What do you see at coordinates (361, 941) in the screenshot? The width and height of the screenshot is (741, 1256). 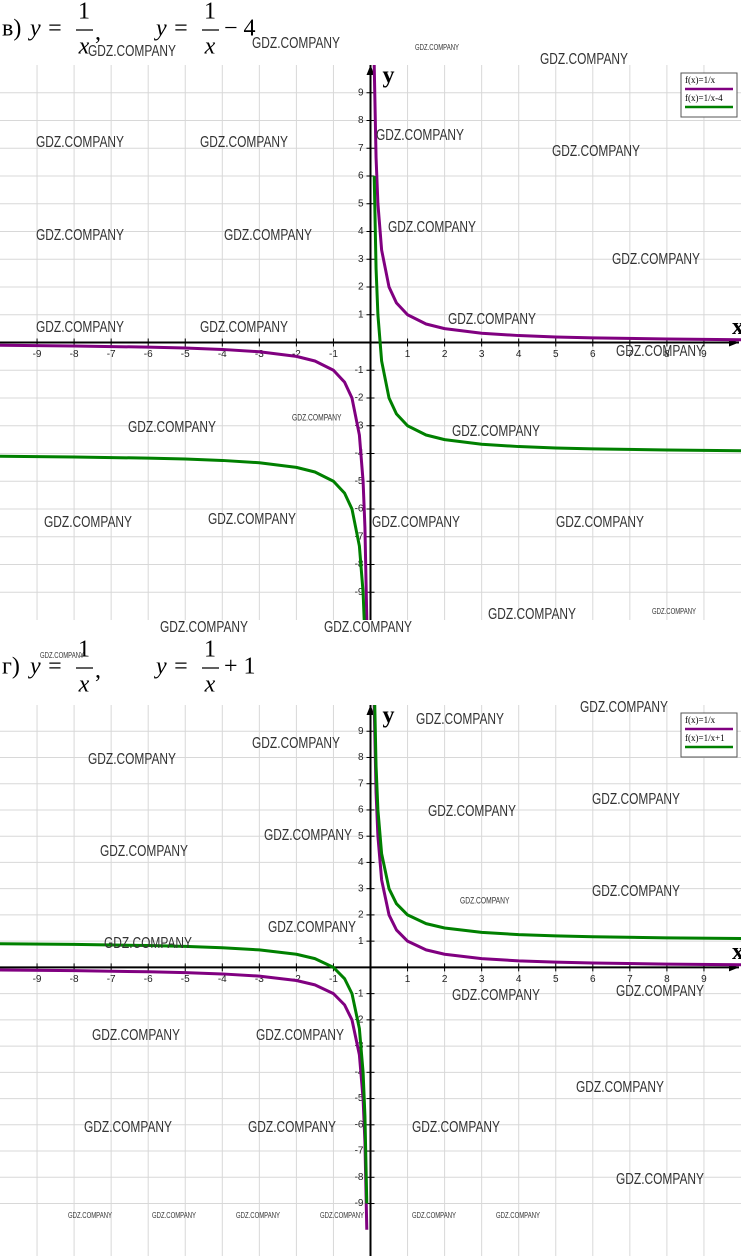 I see `y-tick-label: 1` at bounding box center [361, 941].